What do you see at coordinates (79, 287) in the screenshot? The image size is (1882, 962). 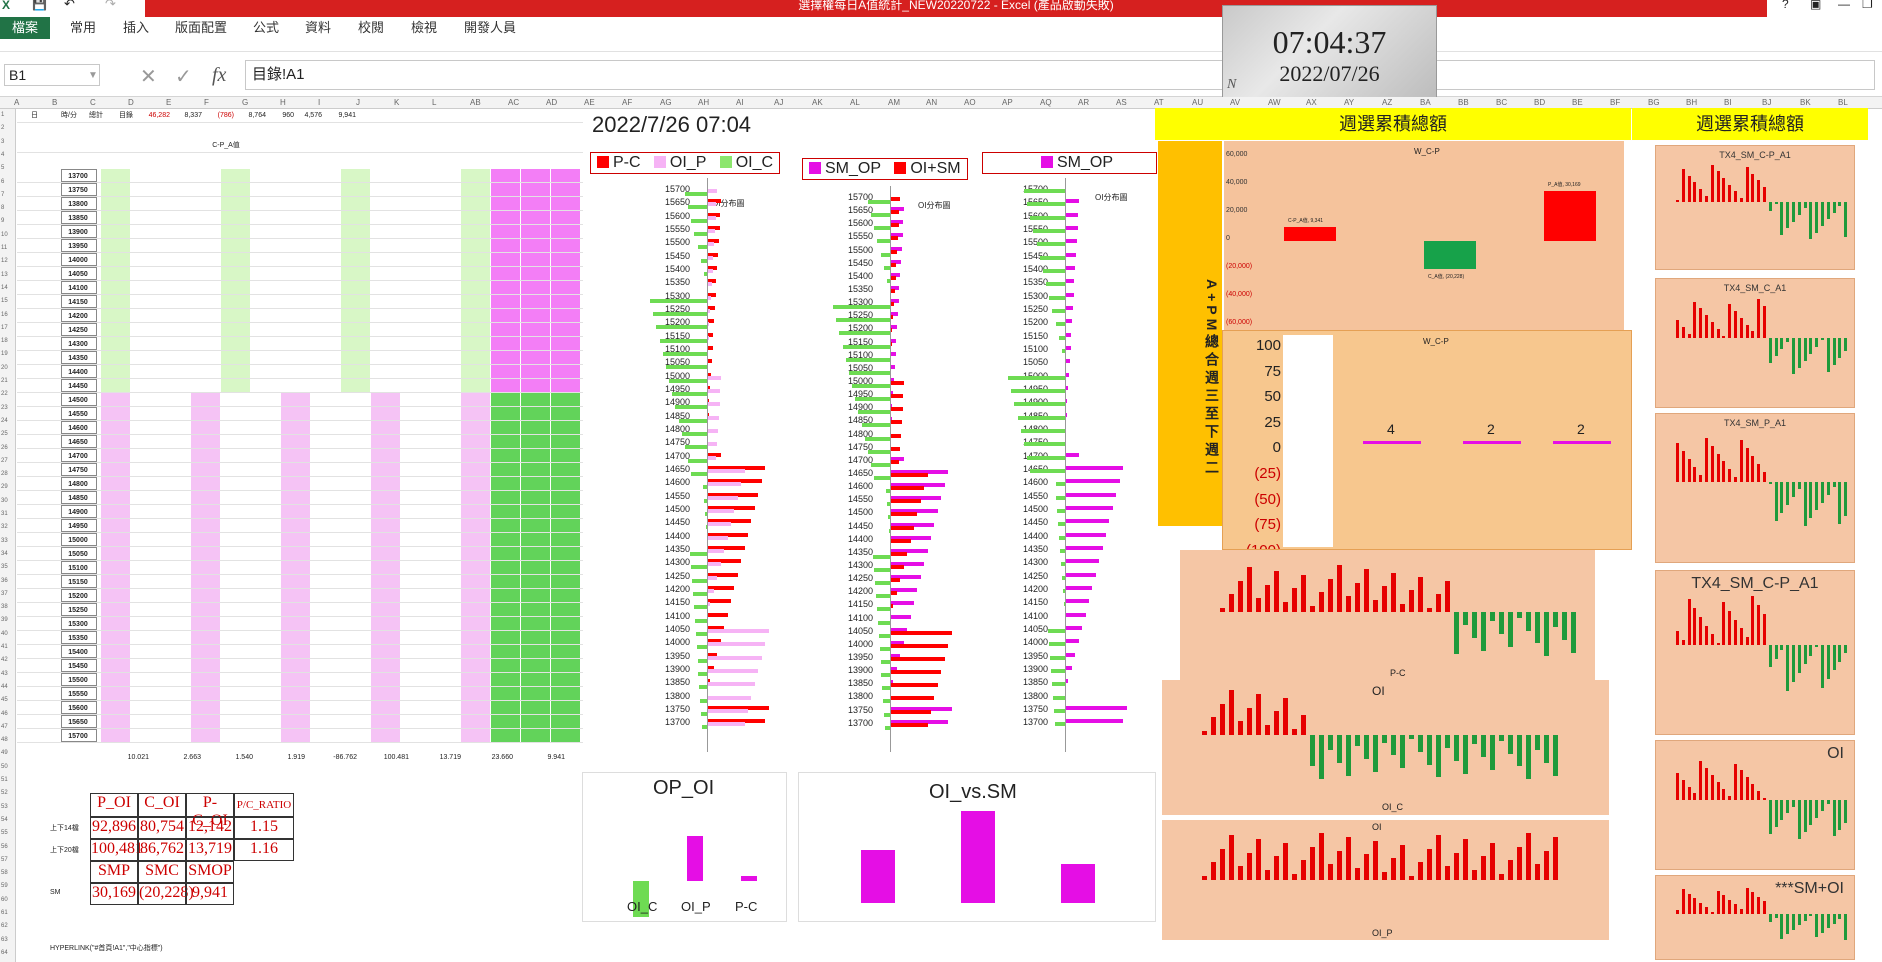 I see `strike-cell: 14100` at bounding box center [79, 287].